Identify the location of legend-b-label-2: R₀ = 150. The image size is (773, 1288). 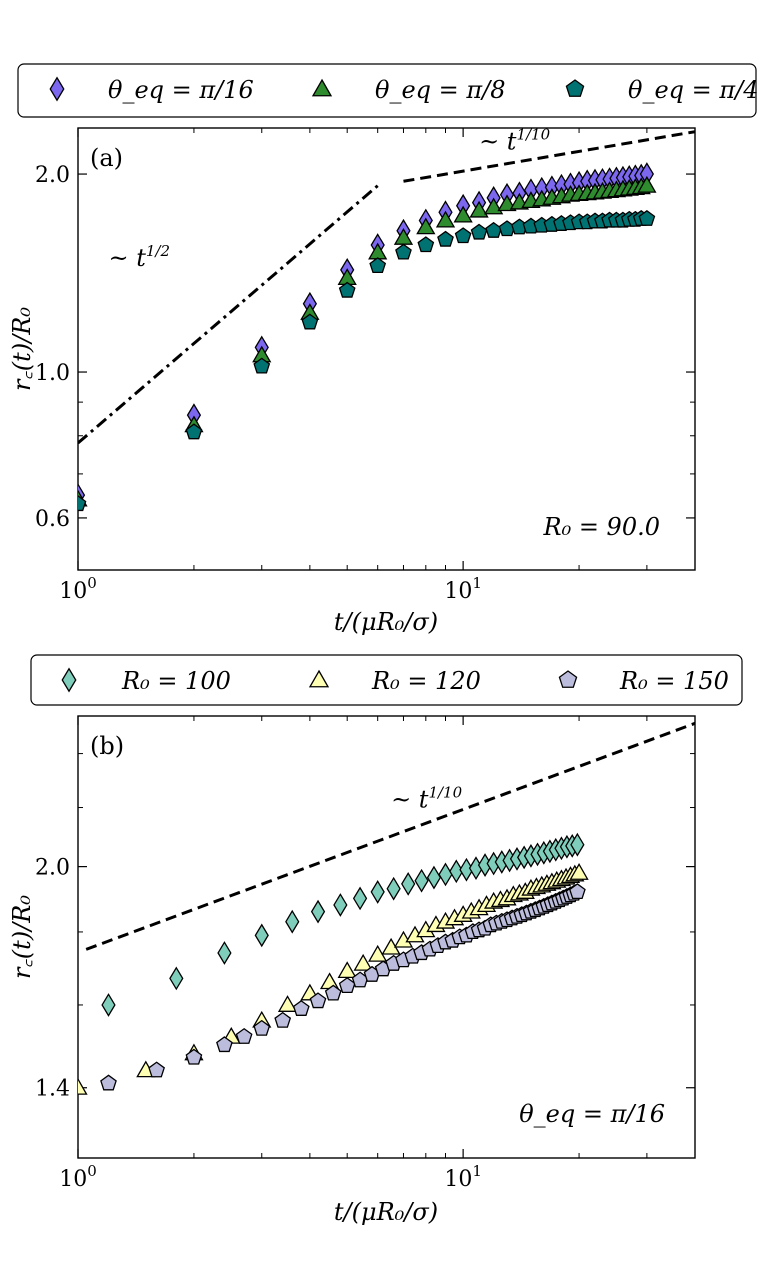
(674, 681).